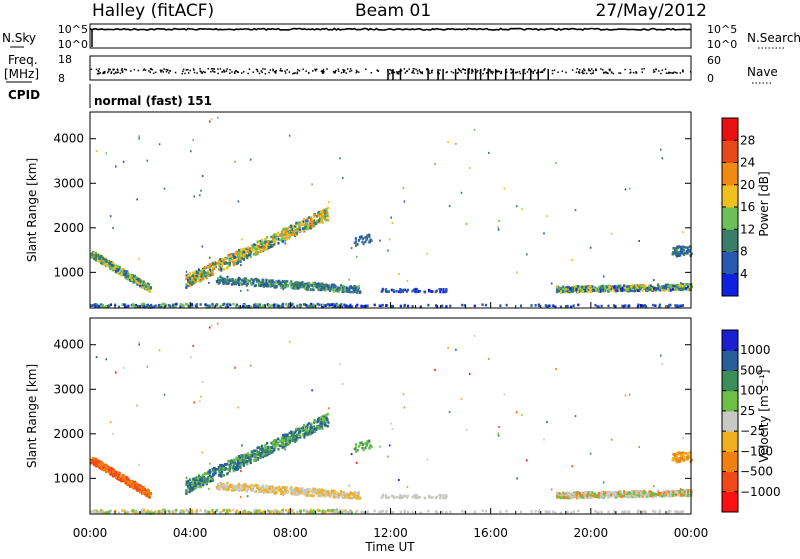 The width and height of the screenshot is (800, 559). Describe the element at coordinates (73, 44) in the screenshot. I see `noise-left-tick-bottom: 10^0` at that location.